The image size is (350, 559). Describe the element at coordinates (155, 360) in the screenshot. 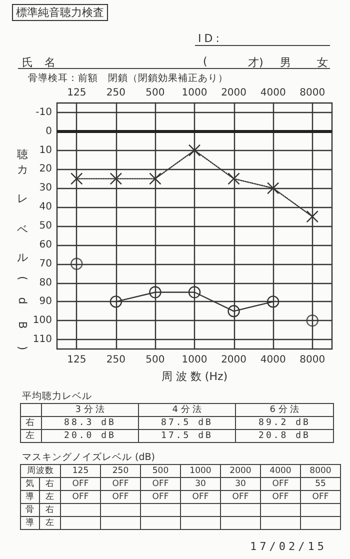

I see `text: 500` at that location.